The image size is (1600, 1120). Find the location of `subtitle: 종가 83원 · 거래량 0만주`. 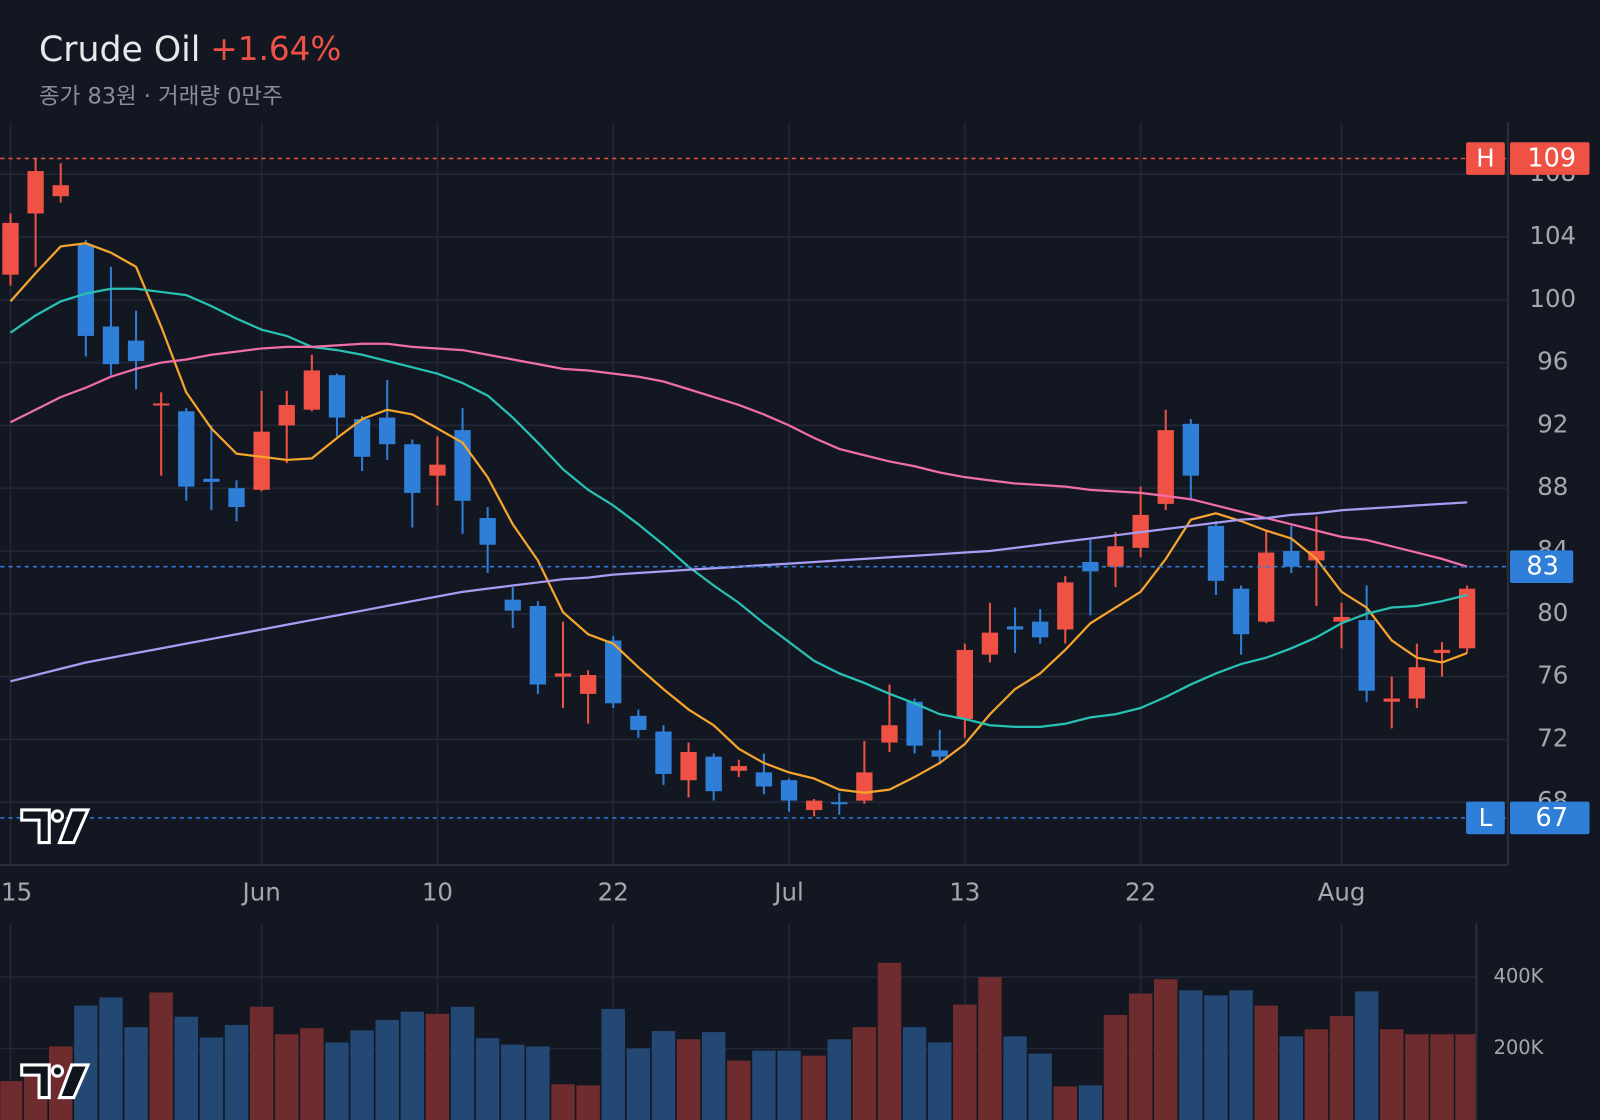

subtitle: 종가 83원 · 거래량 0만주 is located at coordinates (161, 96).